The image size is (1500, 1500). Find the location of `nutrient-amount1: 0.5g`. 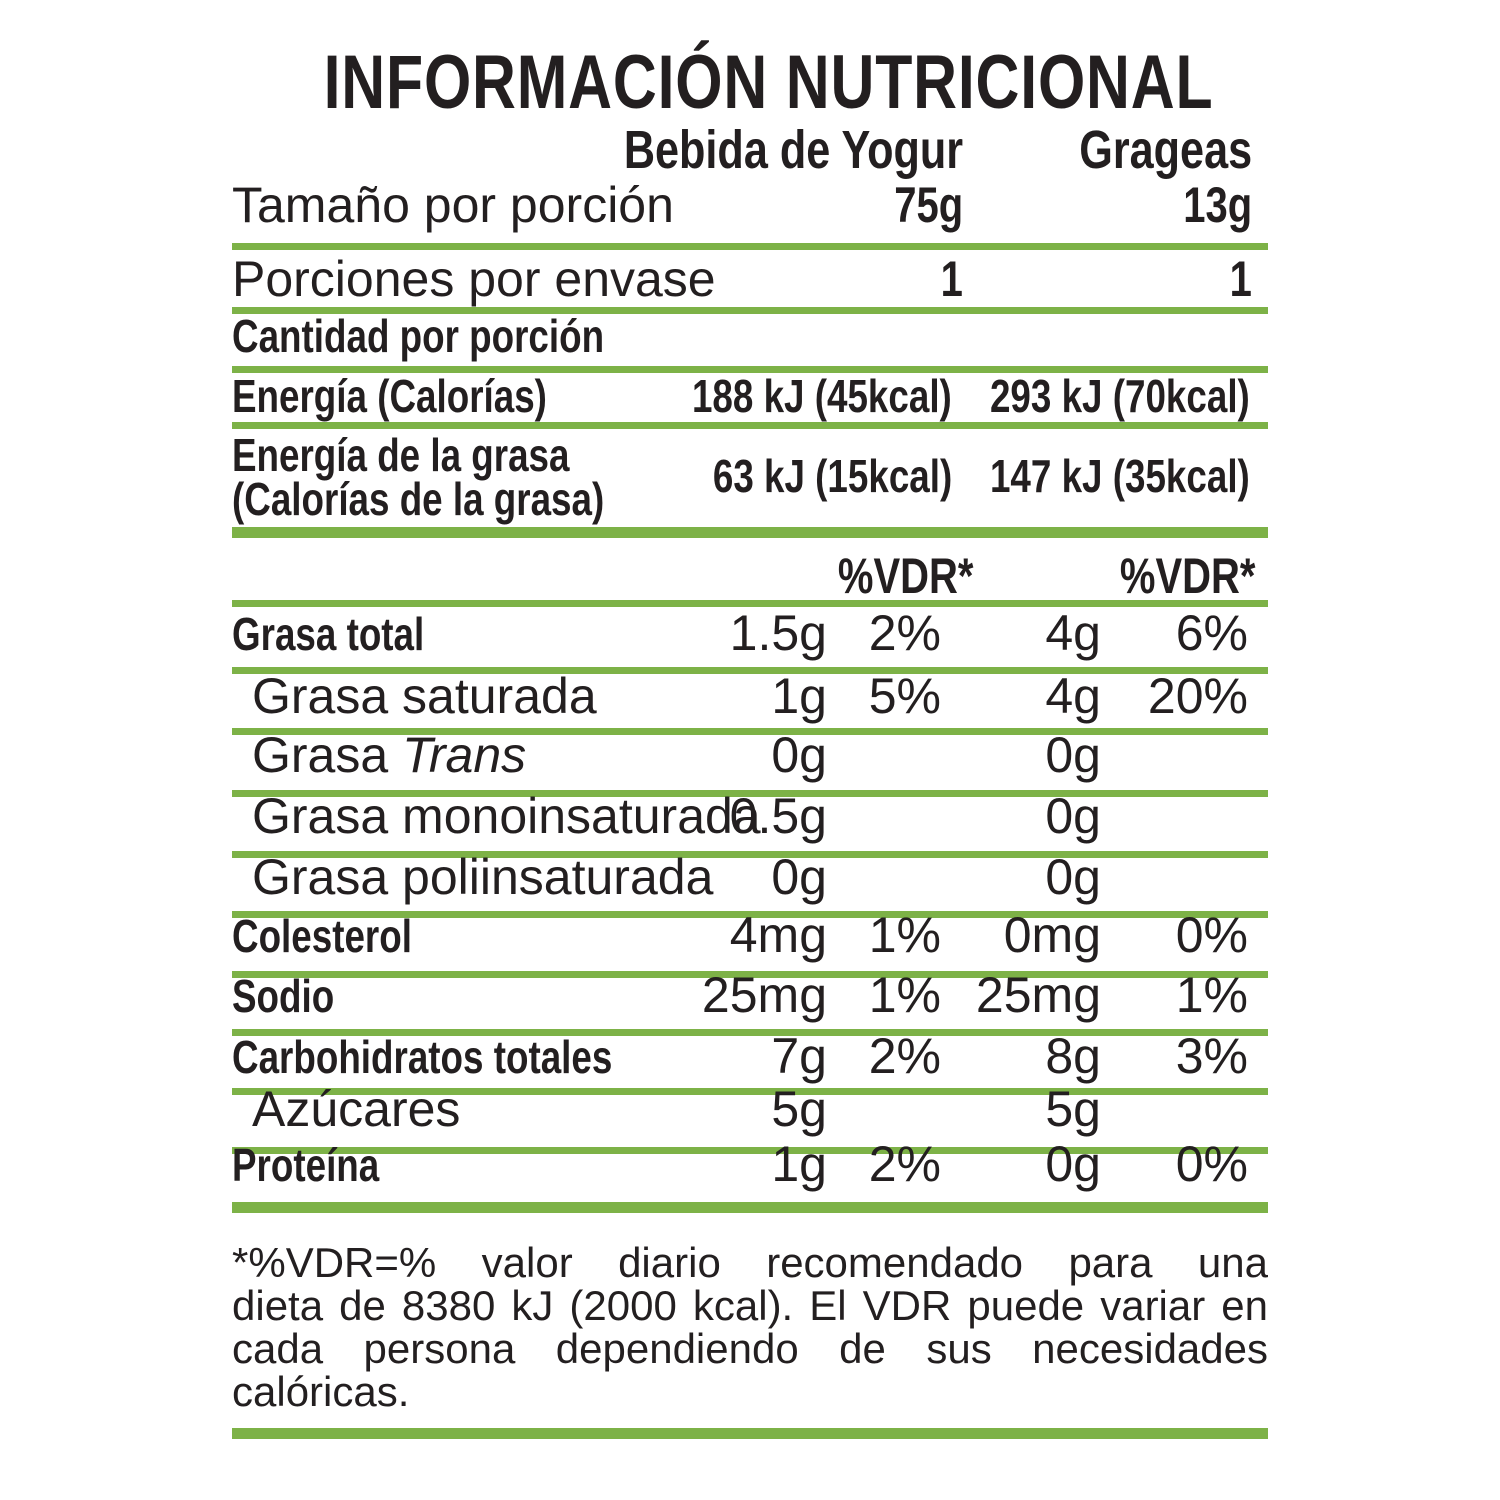

nutrient-amount1: 0.5g is located at coordinates (778, 816).